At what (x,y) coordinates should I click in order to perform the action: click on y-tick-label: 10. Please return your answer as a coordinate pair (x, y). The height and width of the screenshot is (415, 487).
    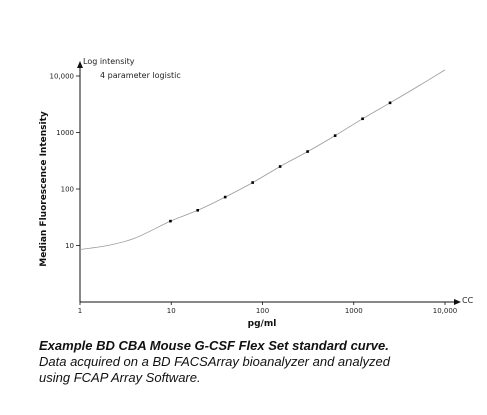
    Looking at the image, I should click on (69, 246).